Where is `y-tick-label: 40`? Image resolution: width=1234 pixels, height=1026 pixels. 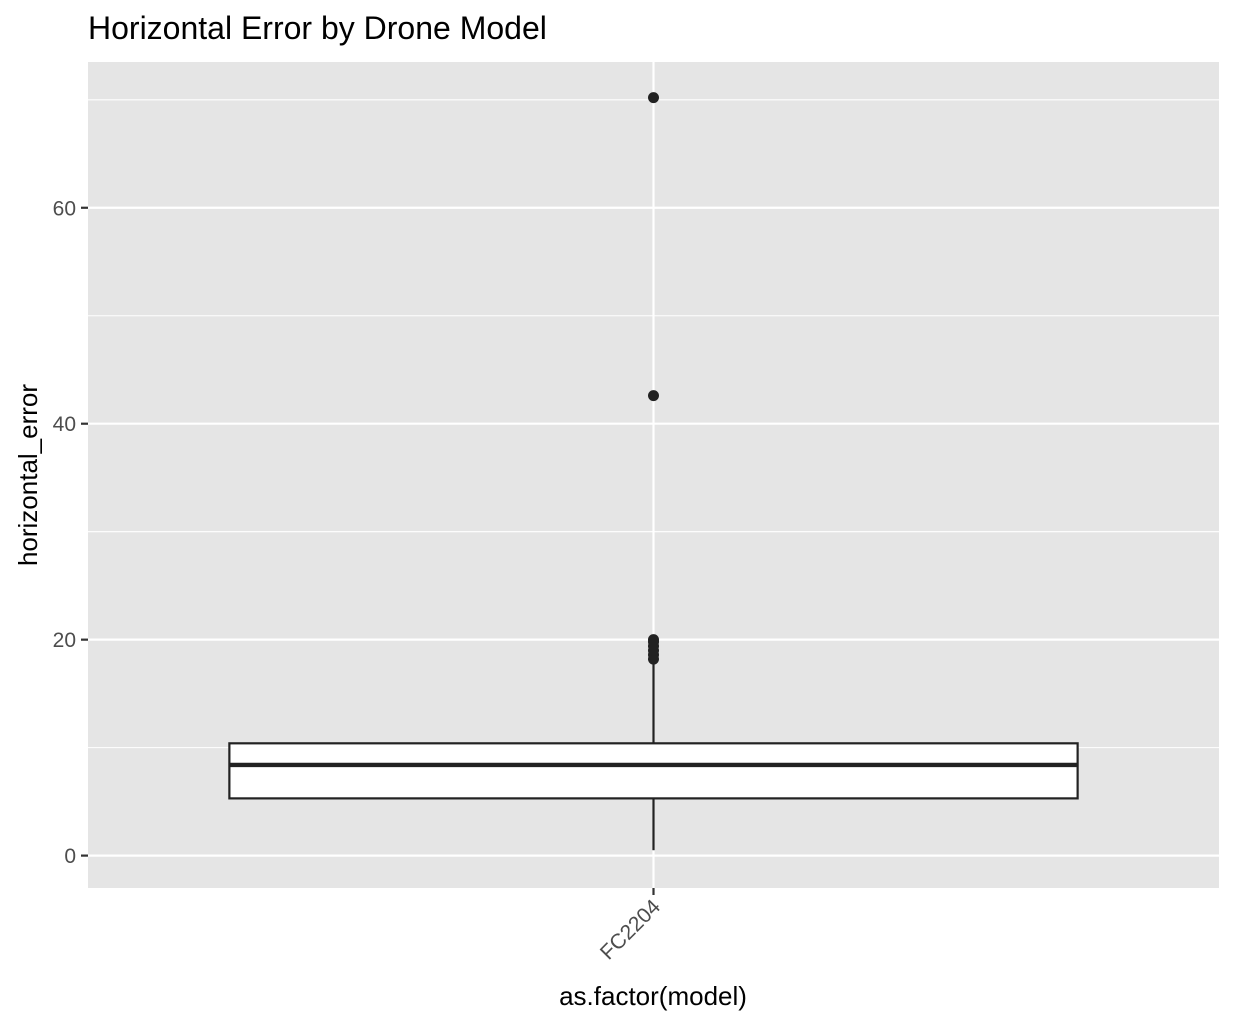 y-tick-label: 40 is located at coordinates (64, 424).